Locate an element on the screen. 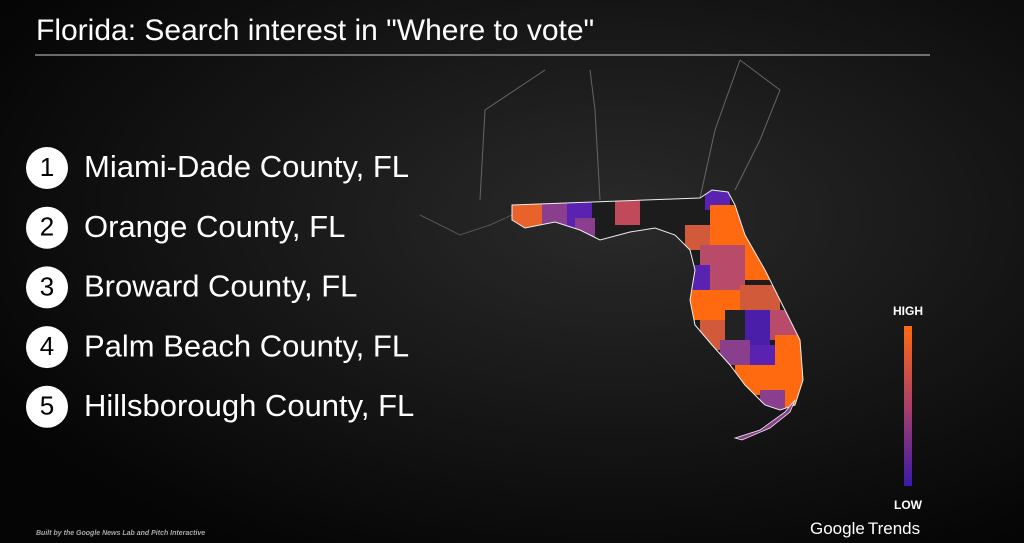 The height and width of the screenshot is (543, 1024). brand: Google Trends is located at coordinates (865, 528).